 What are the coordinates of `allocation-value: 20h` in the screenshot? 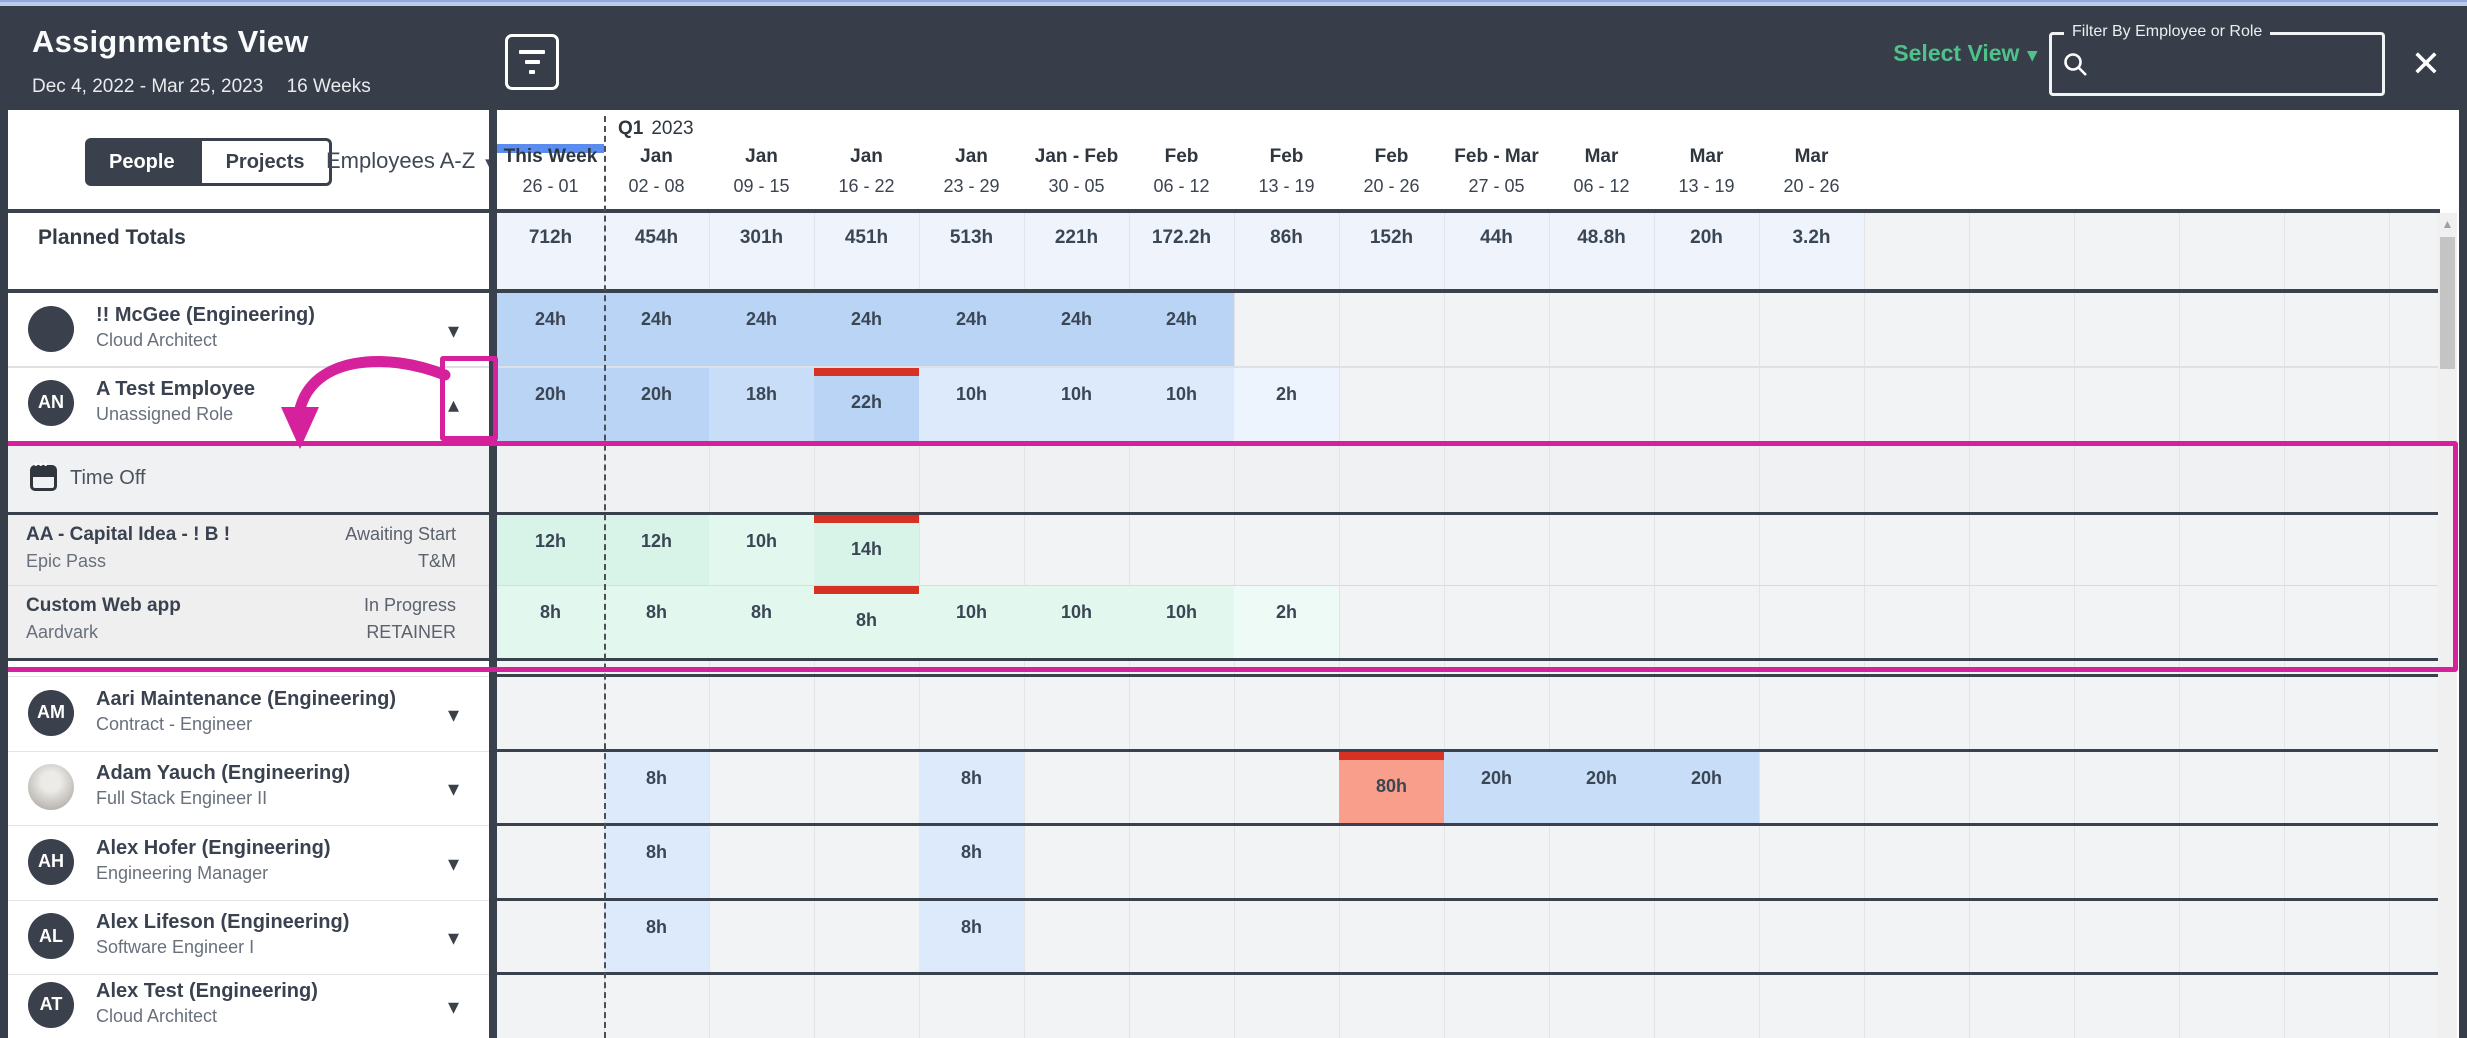 It's located at (656, 394).